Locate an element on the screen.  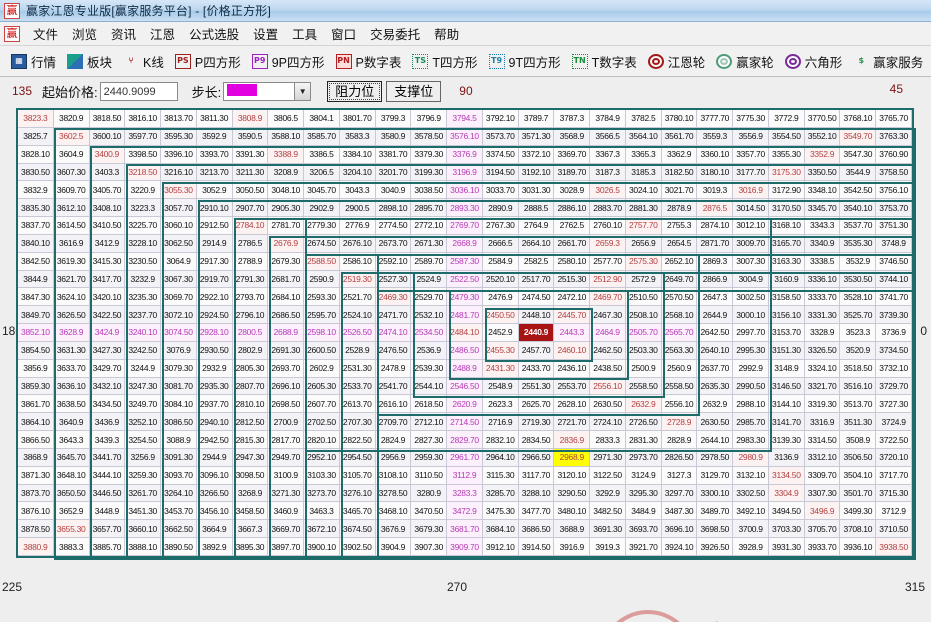
price-cell: 3360.10 is located at coordinates (715, 154).